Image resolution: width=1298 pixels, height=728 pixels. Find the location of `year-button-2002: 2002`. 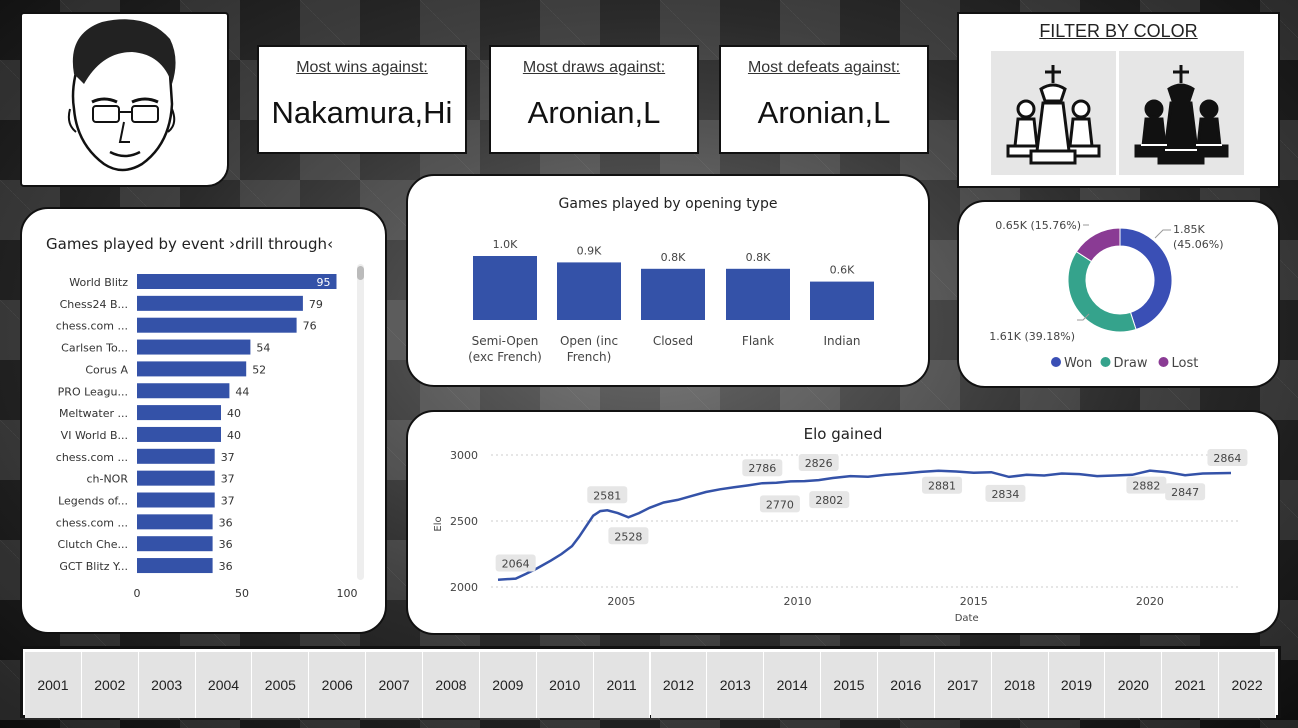

year-button-2002: 2002 is located at coordinates (110, 685).